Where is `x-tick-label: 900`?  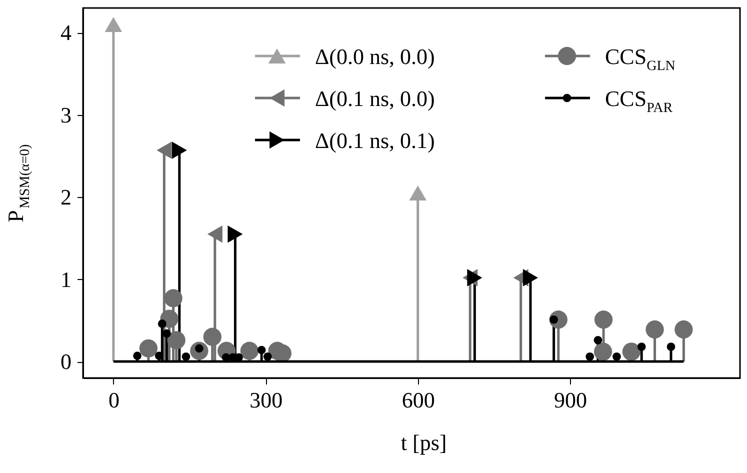 x-tick-label: 900 is located at coordinates (571, 400).